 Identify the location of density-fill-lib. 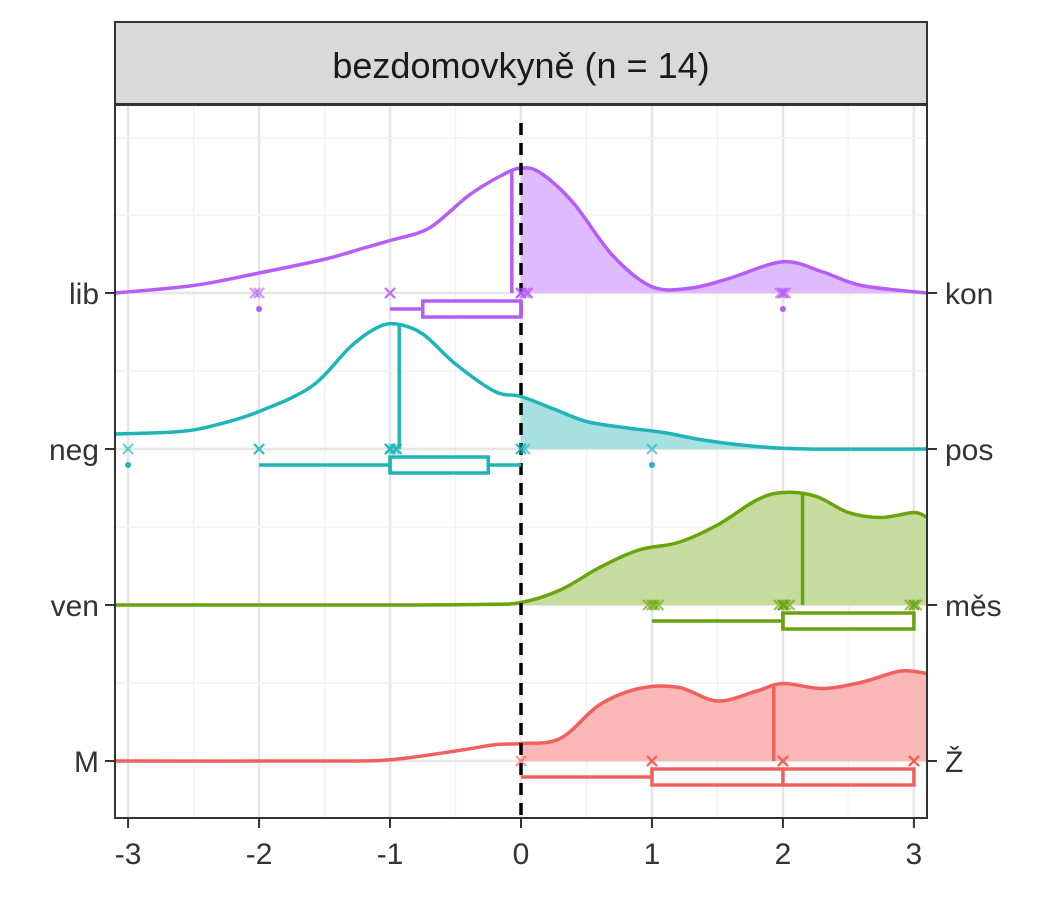
(724, 230).